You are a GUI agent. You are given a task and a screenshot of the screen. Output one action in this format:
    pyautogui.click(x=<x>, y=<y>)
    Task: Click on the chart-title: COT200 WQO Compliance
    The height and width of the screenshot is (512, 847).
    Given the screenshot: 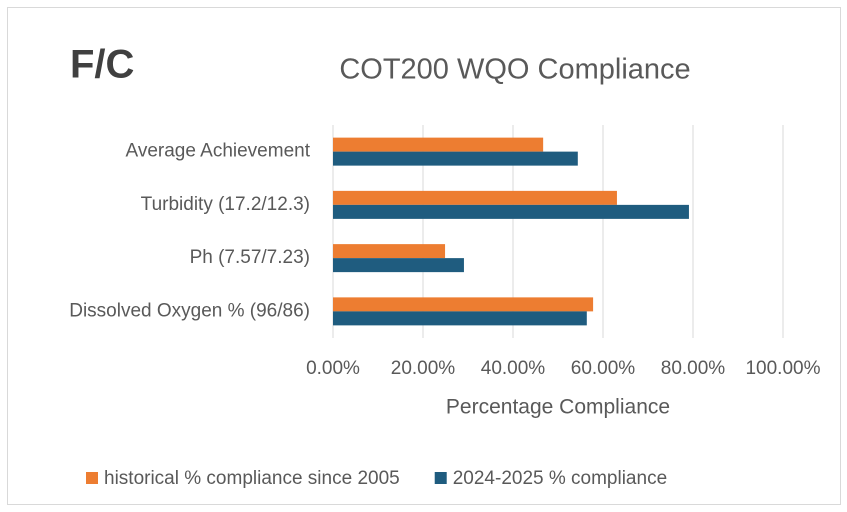 What is the action you would take?
    pyautogui.click(x=514, y=70)
    